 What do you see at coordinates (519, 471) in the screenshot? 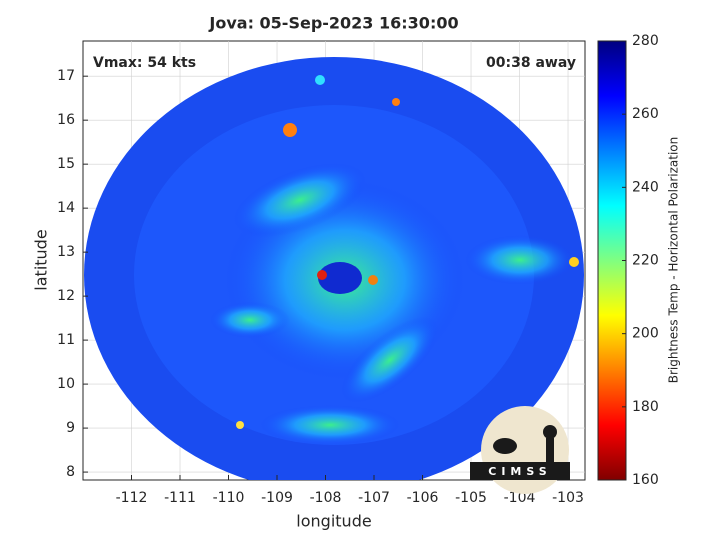
I see `logo-text: CIMSS` at bounding box center [519, 471].